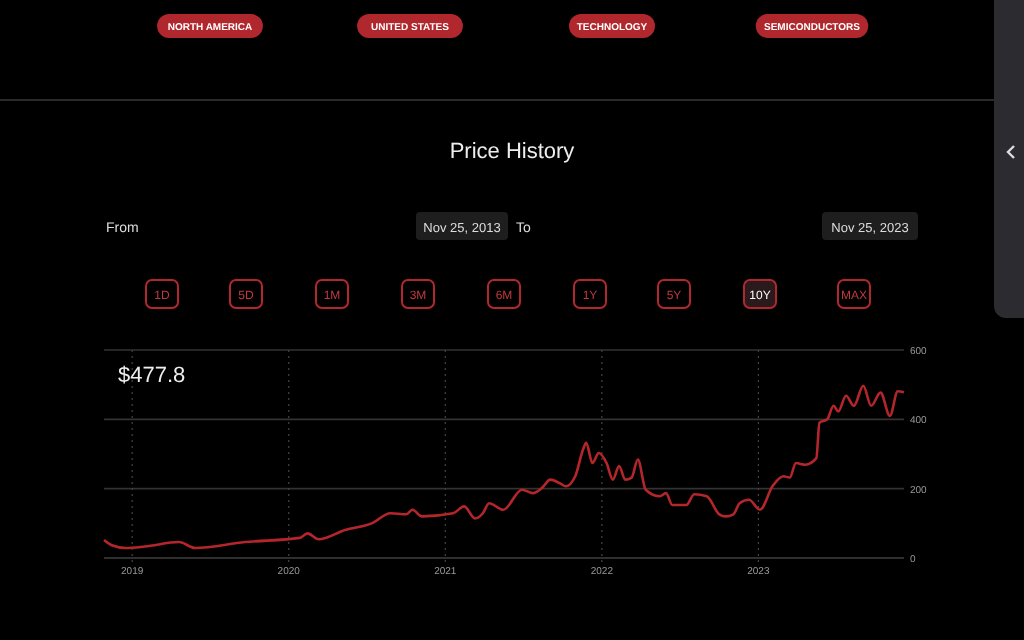  I want to click on chart-title: Price History, so click(512, 152).